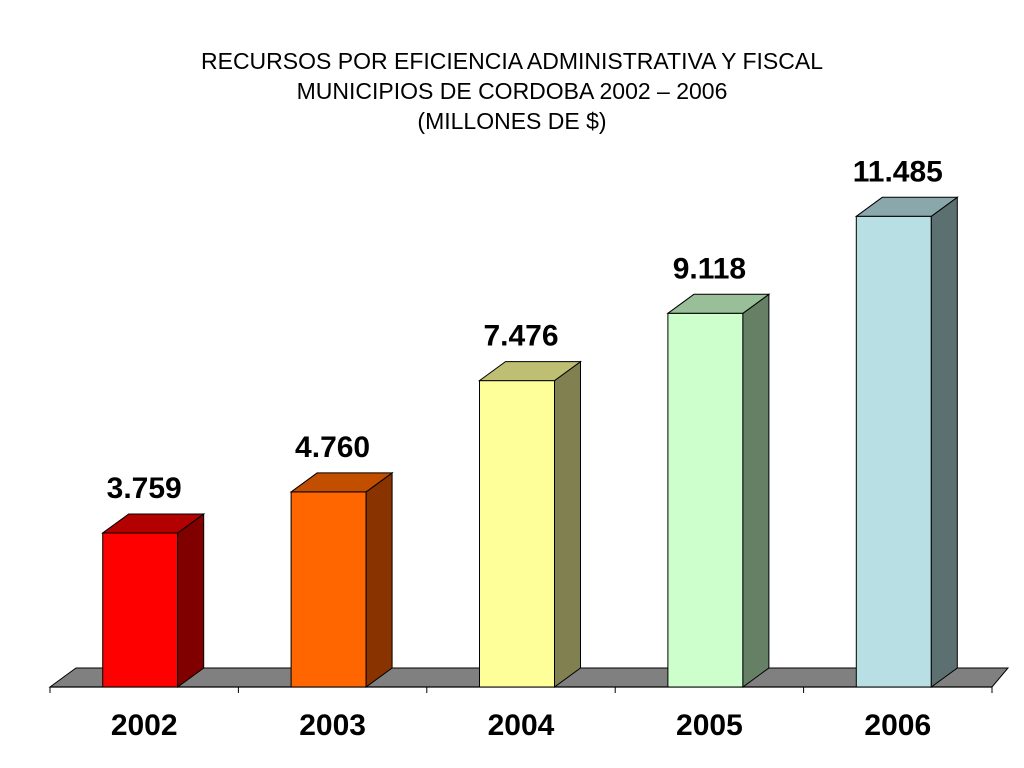  I want to click on value-label: 11.485, so click(898, 171).